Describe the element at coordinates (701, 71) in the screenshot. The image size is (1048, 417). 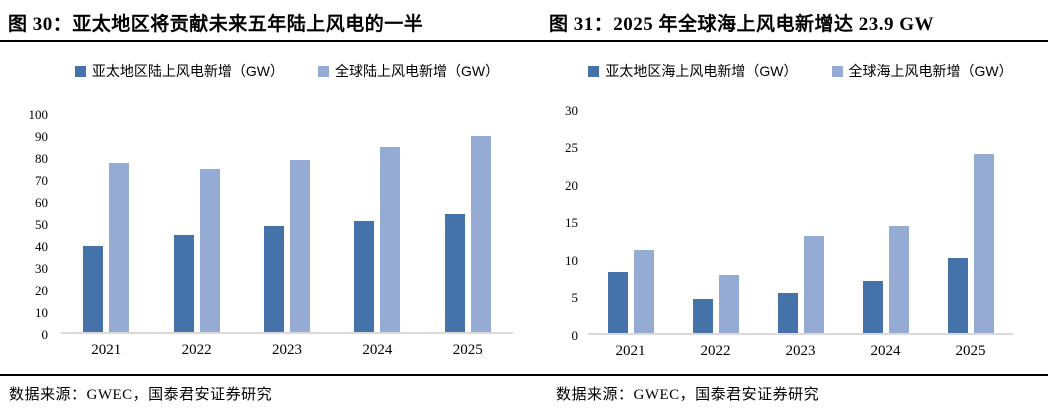
I see `legend-label: 亚太地区海上风电新增（GW）` at that location.